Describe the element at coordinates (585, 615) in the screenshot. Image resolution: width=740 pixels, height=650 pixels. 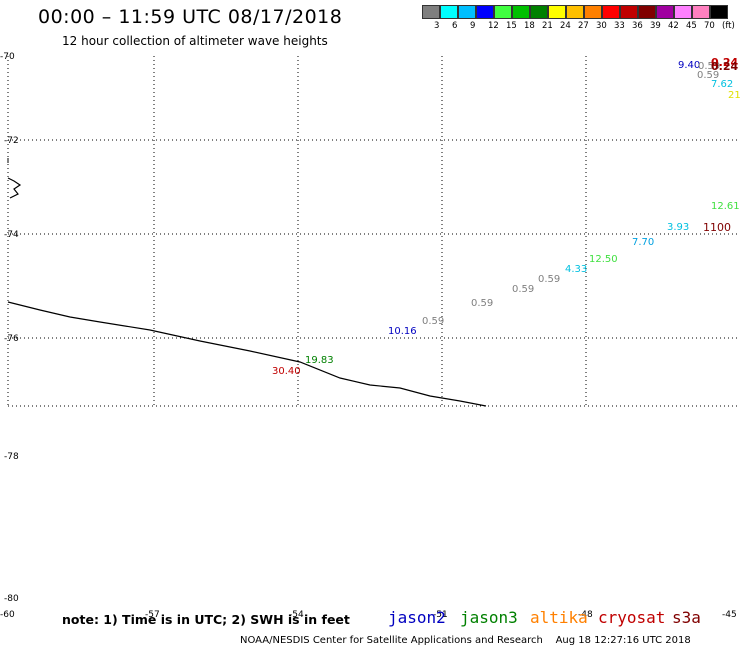
I see `lon-label: -48` at that location.